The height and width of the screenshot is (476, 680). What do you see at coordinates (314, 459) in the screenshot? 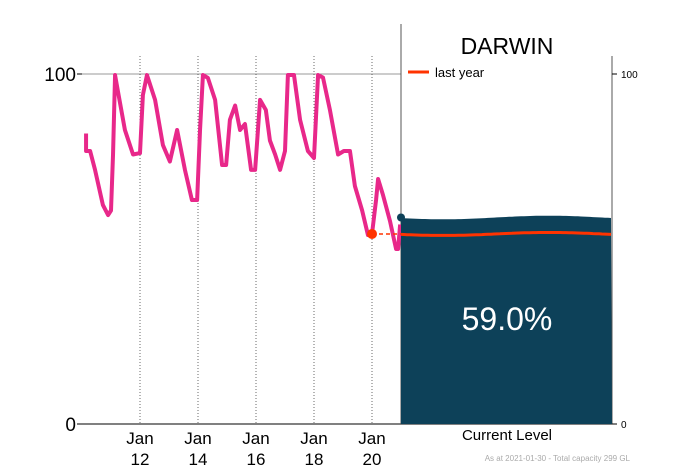
I see `x-tick-label: 18` at bounding box center [314, 459].